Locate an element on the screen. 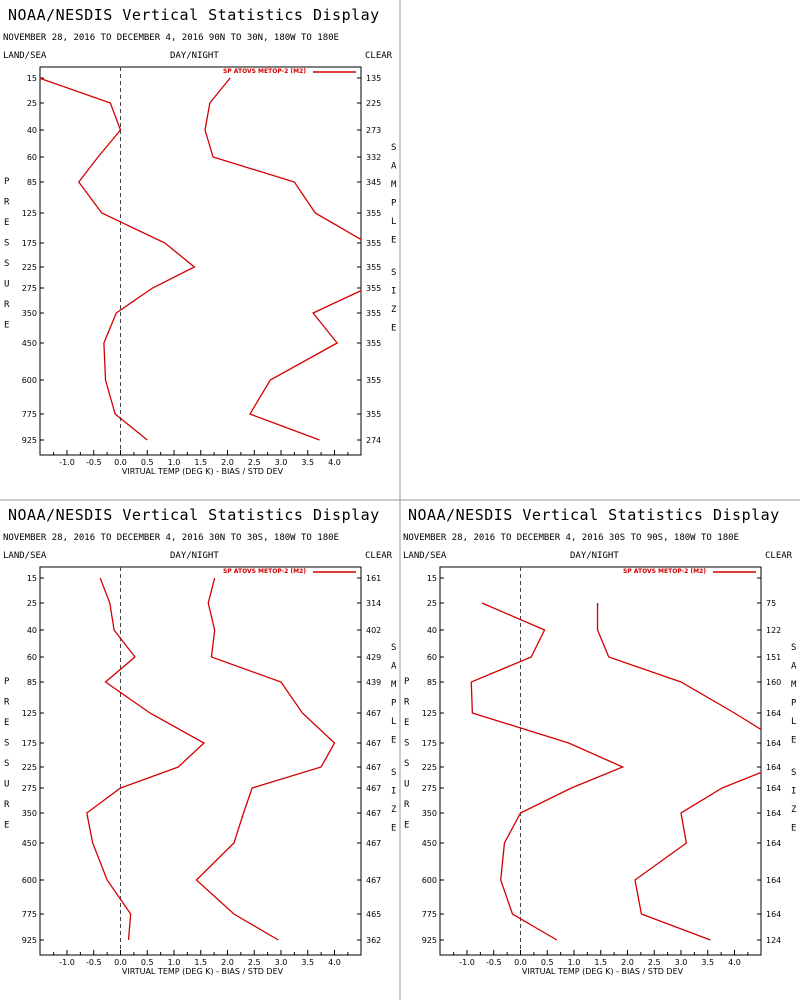 This screenshot has height=1000, width=800. x-tick-label: 1.5 is located at coordinates (200, 962).